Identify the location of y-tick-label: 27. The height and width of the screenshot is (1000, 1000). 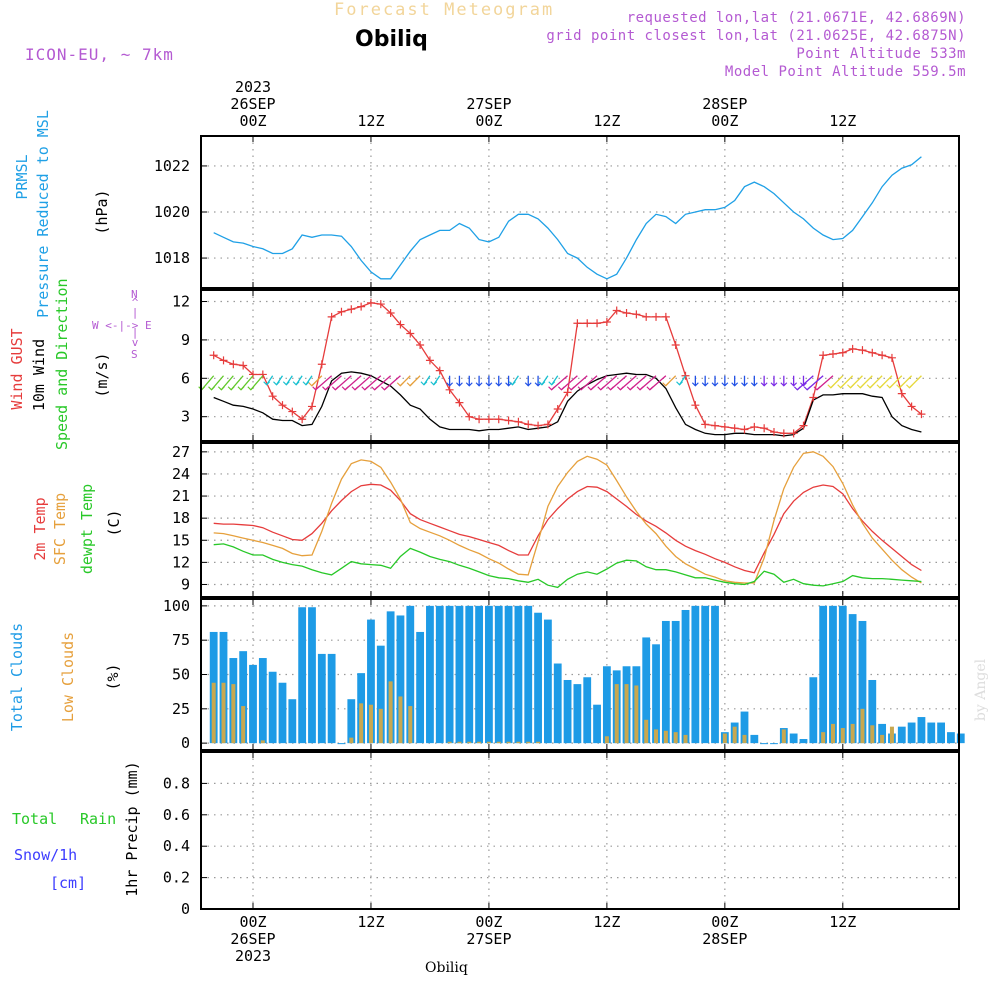
(181, 452).